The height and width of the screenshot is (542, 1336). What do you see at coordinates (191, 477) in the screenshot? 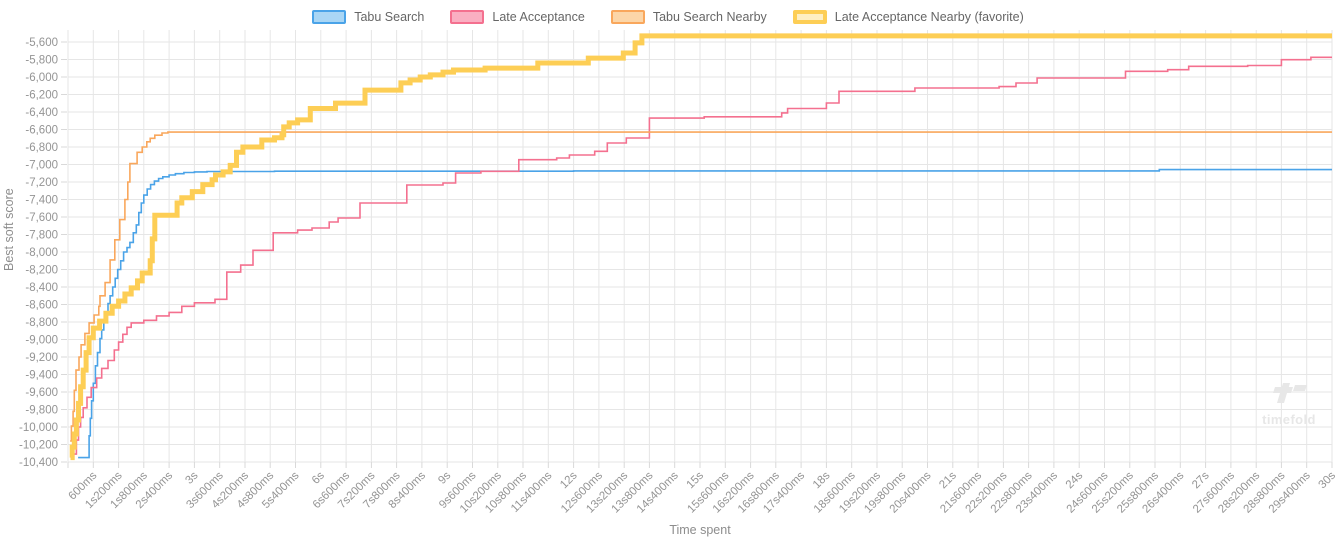
I see `x-tick-label: 3s` at bounding box center [191, 477].